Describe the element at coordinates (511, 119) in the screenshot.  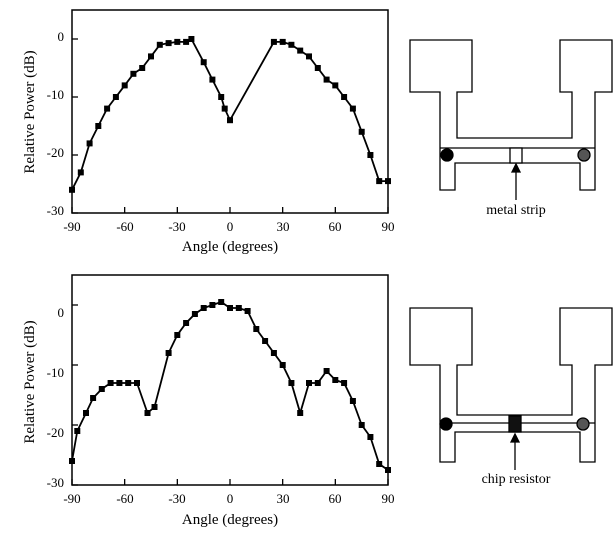
I see `antenna-diagram-top` at that location.